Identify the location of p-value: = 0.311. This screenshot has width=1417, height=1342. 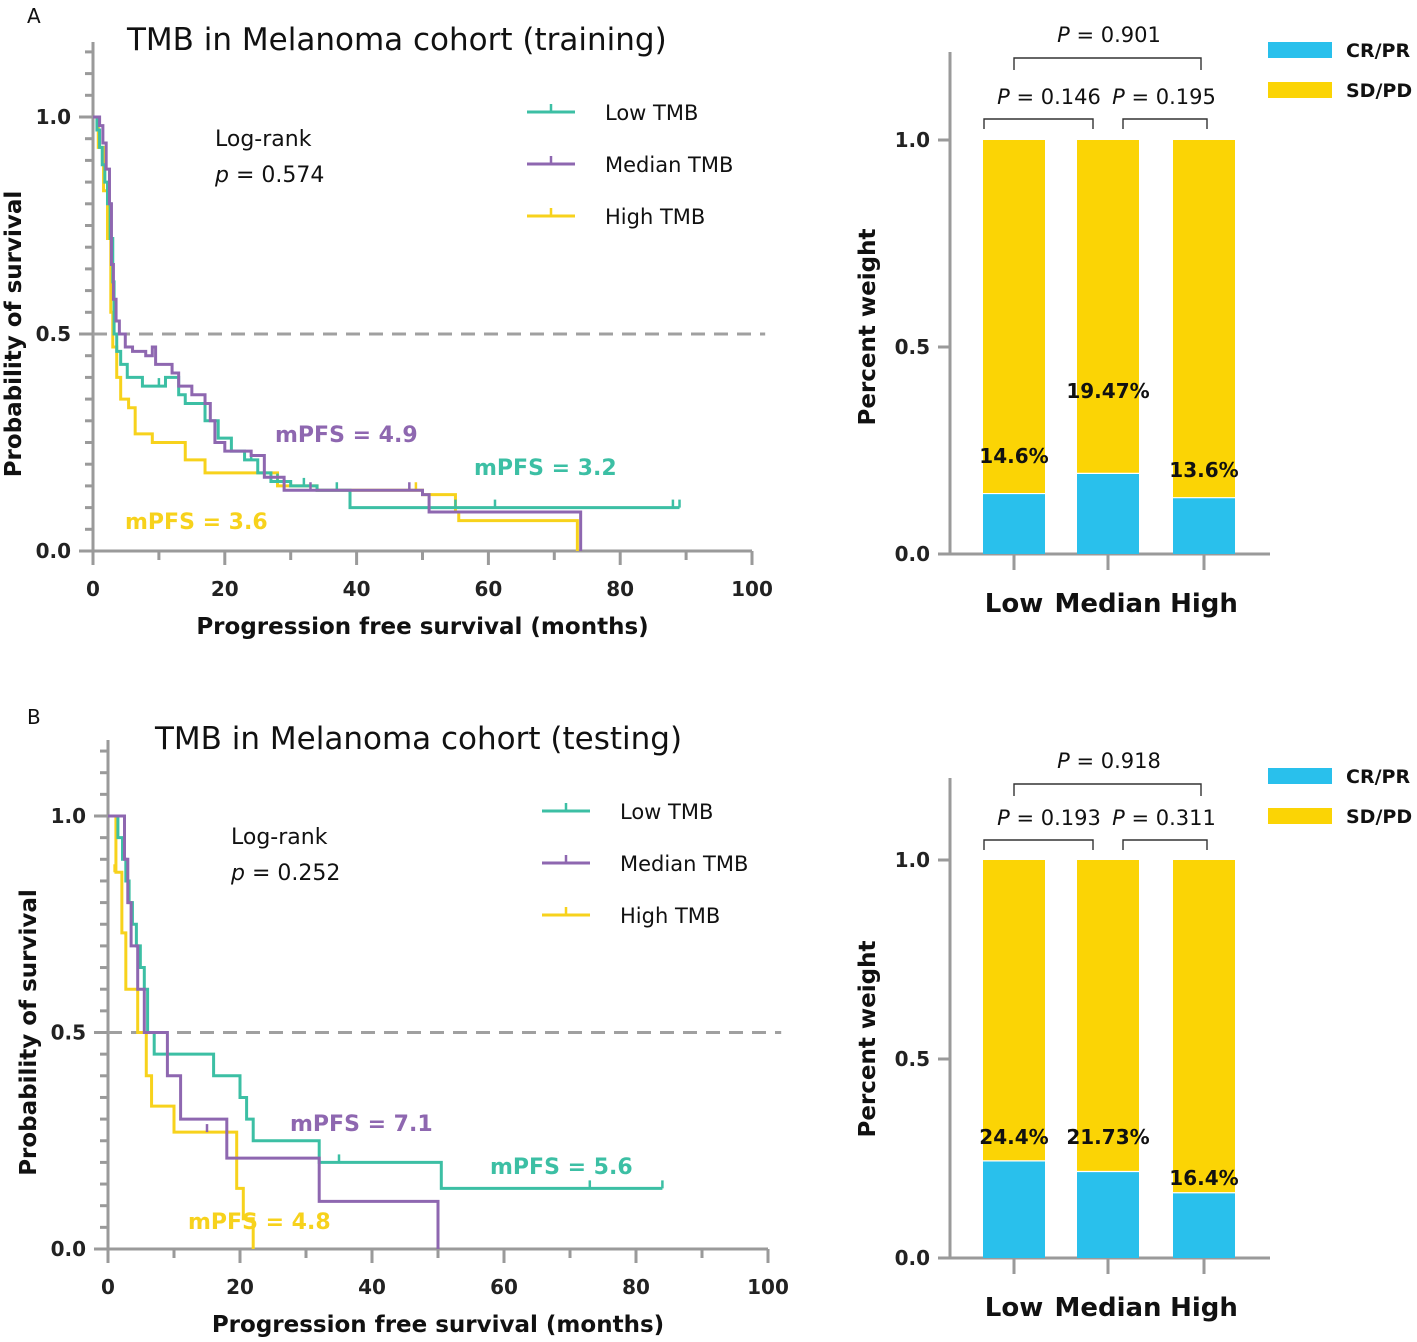
(1170, 818).